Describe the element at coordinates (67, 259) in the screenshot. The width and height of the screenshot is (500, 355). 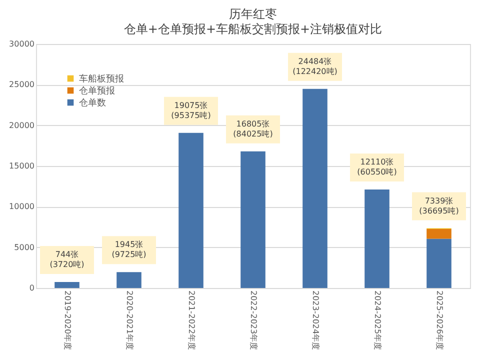
I see `total-label: 744张 (3720吨)` at that location.